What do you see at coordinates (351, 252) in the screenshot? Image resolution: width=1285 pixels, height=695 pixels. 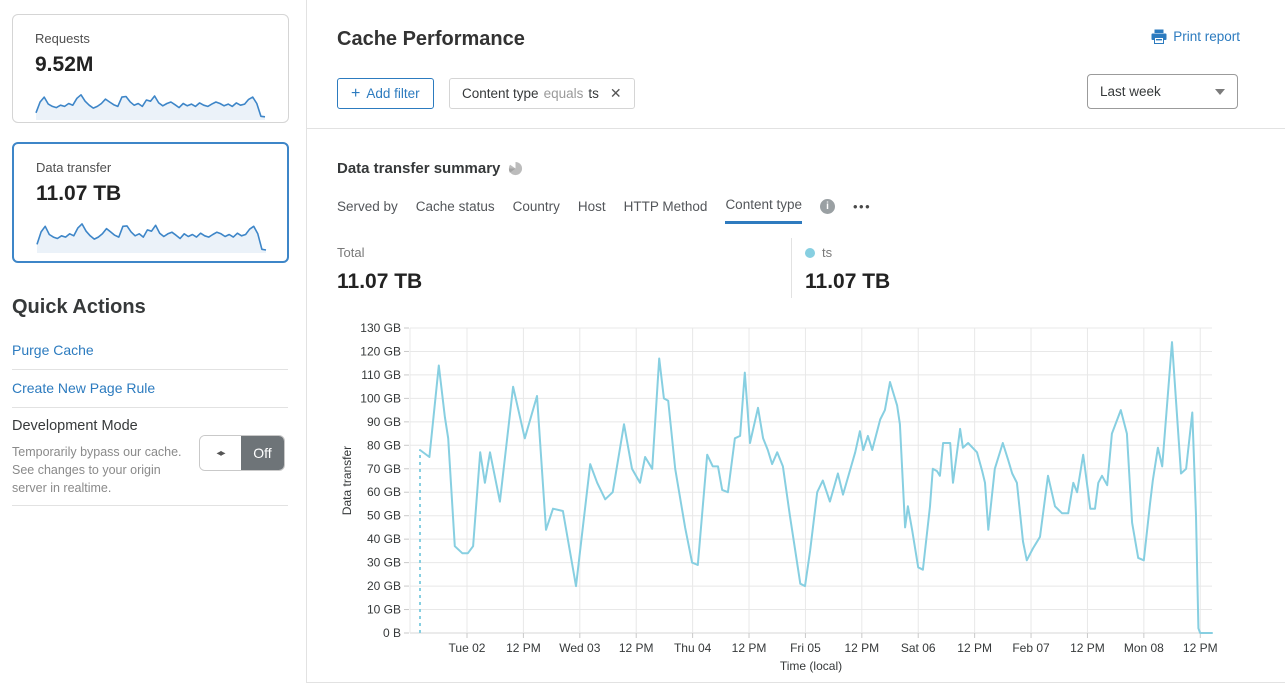 I see `total-label: Total` at bounding box center [351, 252].